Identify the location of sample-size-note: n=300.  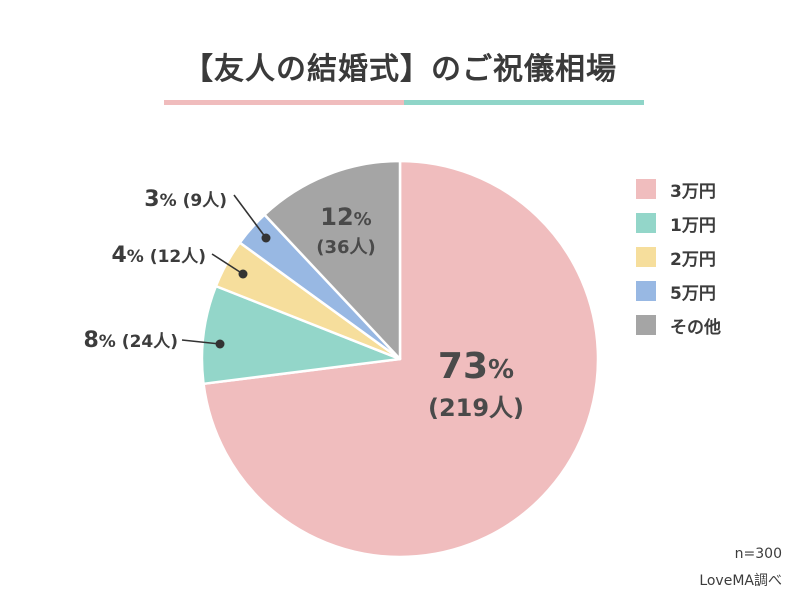
(758, 554).